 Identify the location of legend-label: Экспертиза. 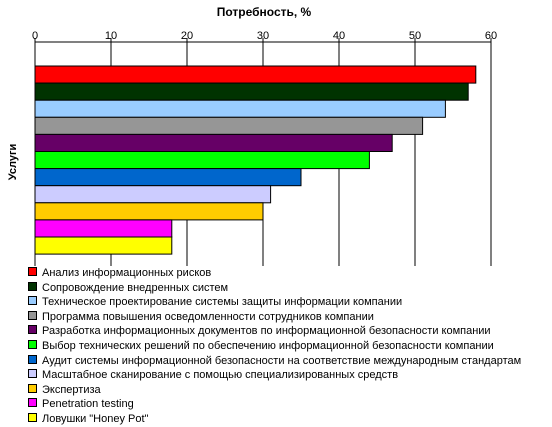
(71, 389).